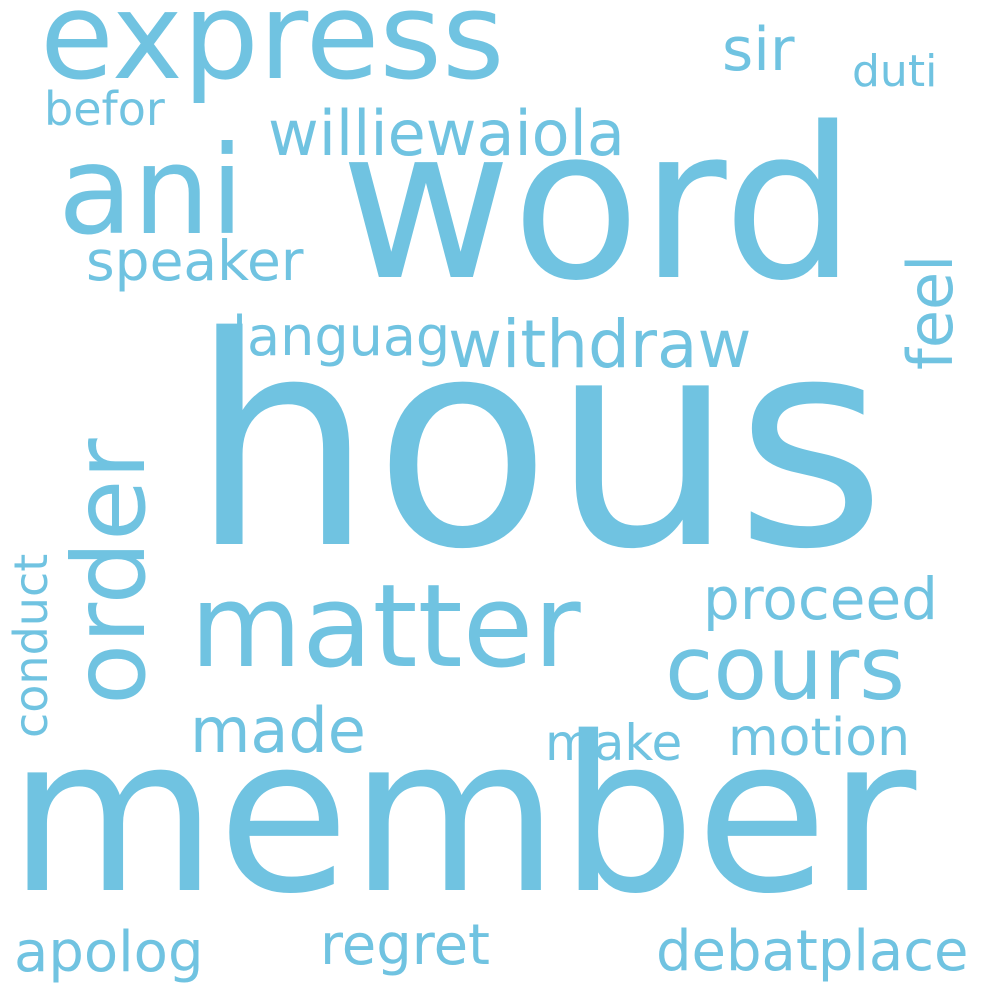  Describe the element at coordinates (272, 53) in the screenshot. I see `word-express: express` at that location.